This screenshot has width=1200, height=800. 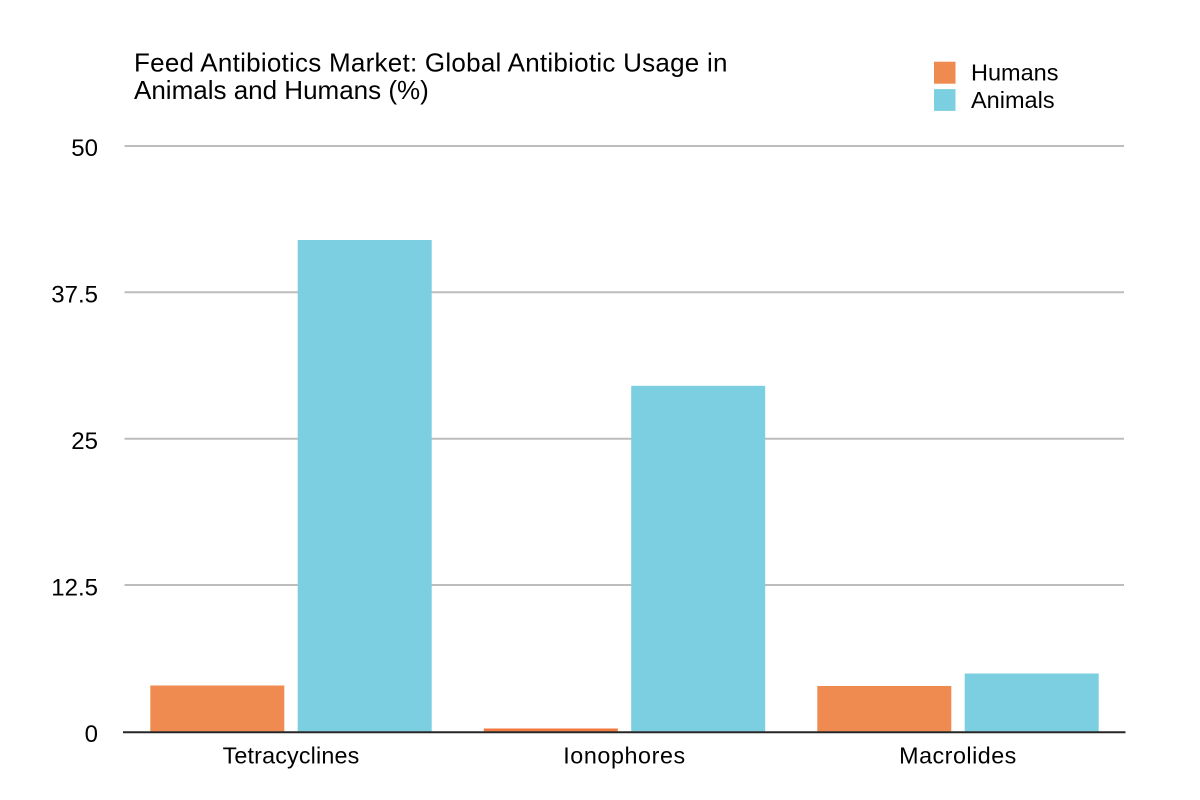 What do you see at coordinates (74, 295) in the screenshot?
I see `svg-text: 37.5` at bounding box center [74, 295].